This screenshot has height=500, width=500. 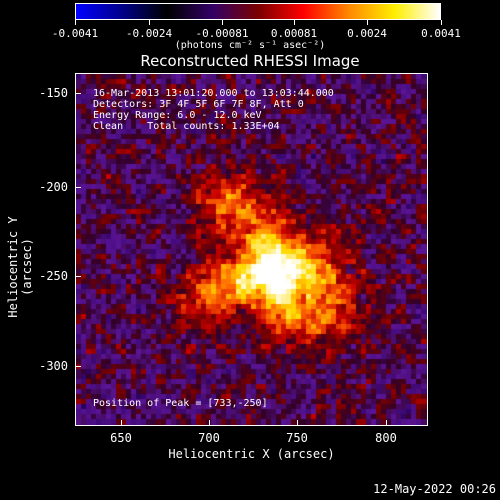 I want to click on colorbar-units: (photons cm⁻² s⁻¹ asec⁻²), so click(x=250, y=45).